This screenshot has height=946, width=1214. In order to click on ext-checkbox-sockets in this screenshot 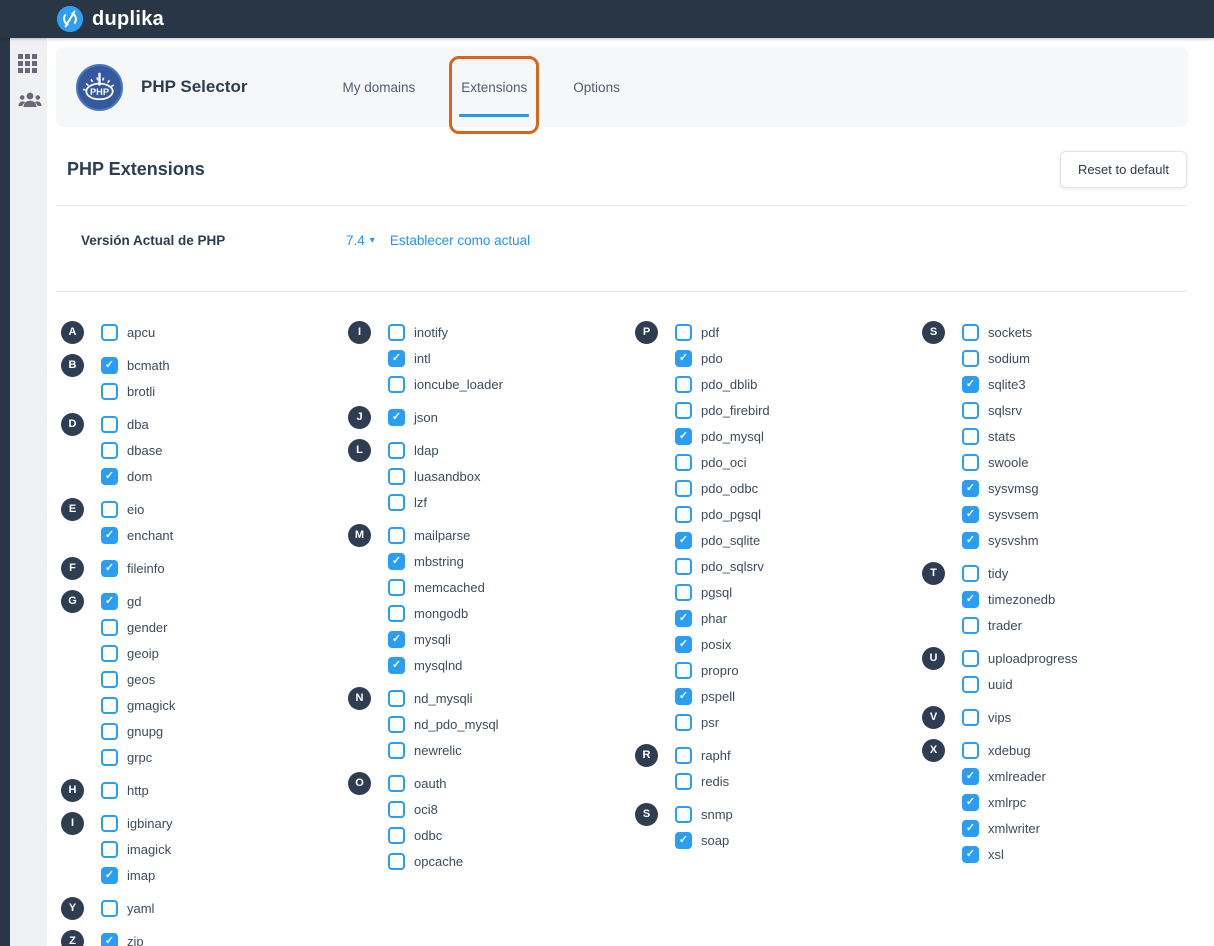, I will do `click(970, 332)`.